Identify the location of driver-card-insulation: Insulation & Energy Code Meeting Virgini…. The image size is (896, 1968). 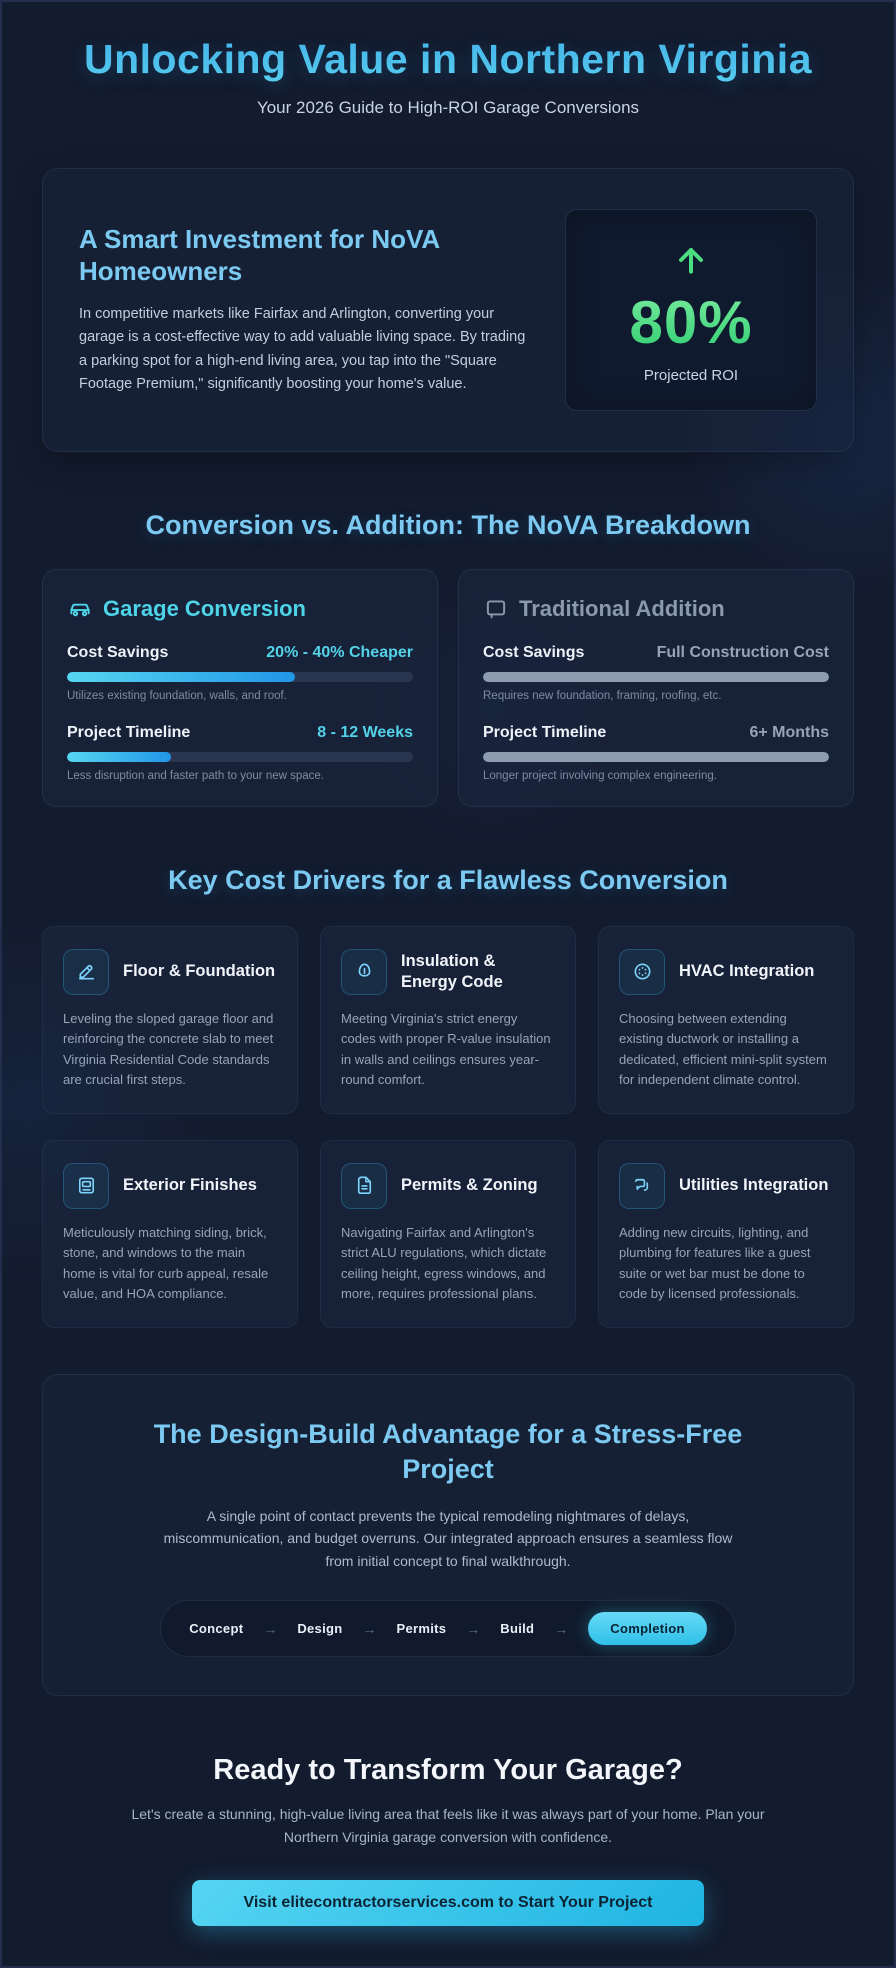
(448, 1019).